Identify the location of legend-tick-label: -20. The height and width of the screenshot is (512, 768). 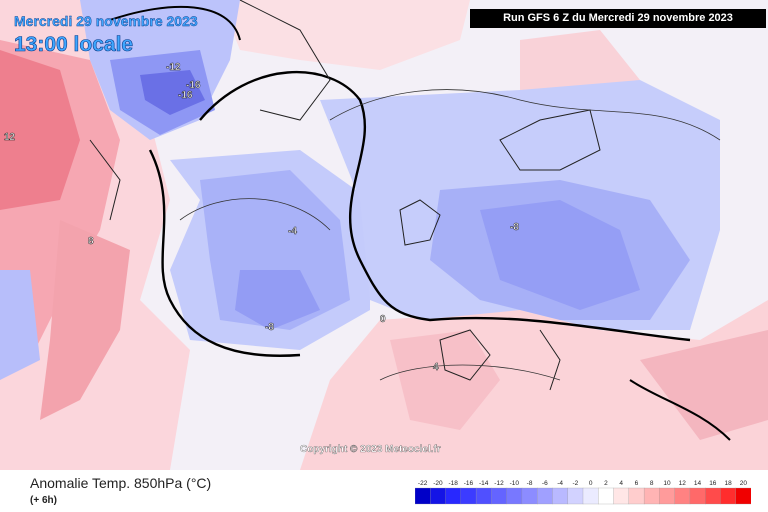
(438, 483).